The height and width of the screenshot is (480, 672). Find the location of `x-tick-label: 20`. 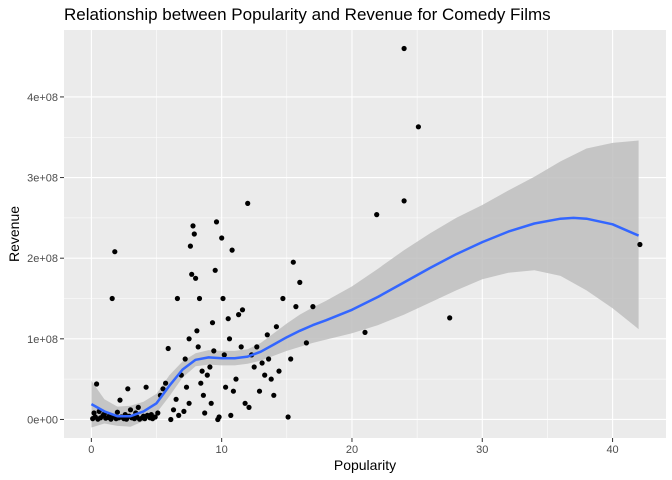

x-tick-label: 20 is located at coordinates (352, 450).